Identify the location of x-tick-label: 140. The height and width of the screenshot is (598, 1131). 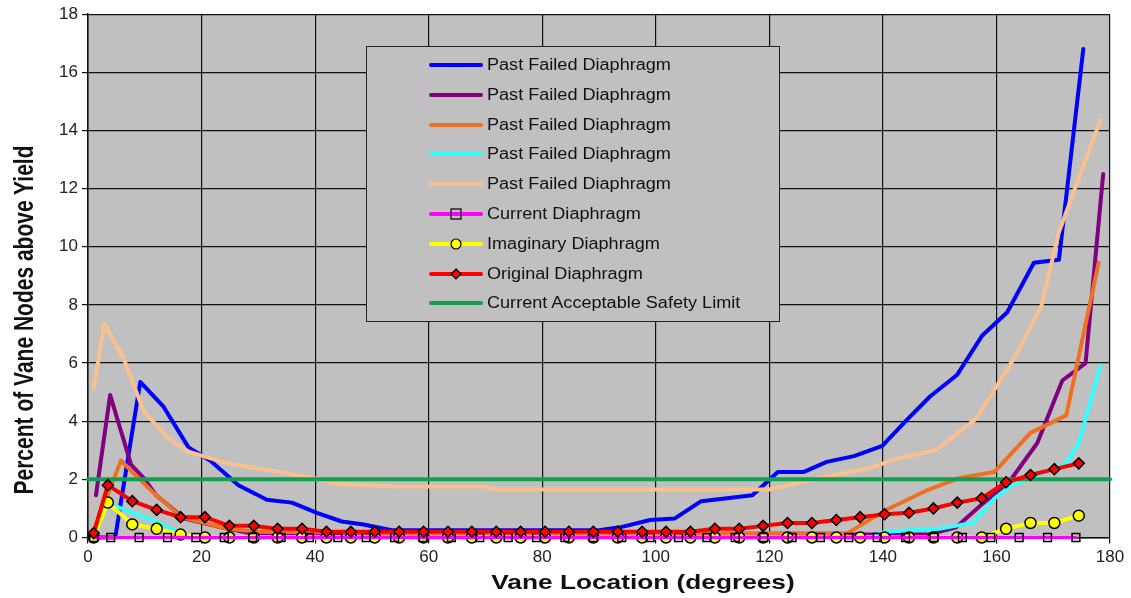
(883, 557).